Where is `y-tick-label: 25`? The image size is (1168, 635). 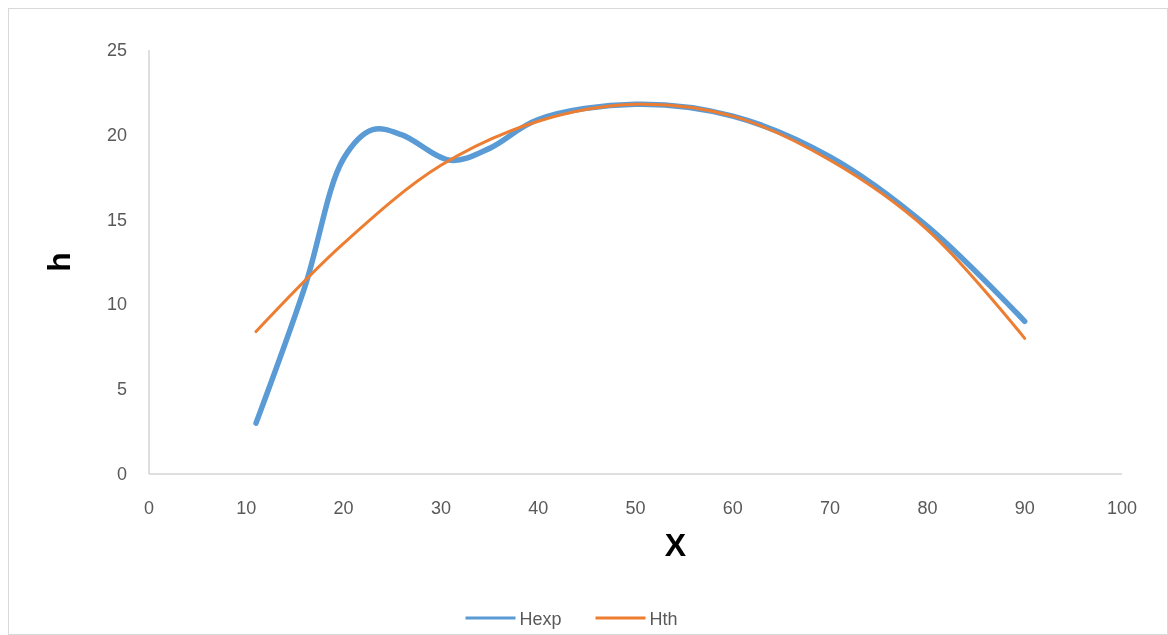 y-tick-label: 25 is located at coordinates (116, 50).